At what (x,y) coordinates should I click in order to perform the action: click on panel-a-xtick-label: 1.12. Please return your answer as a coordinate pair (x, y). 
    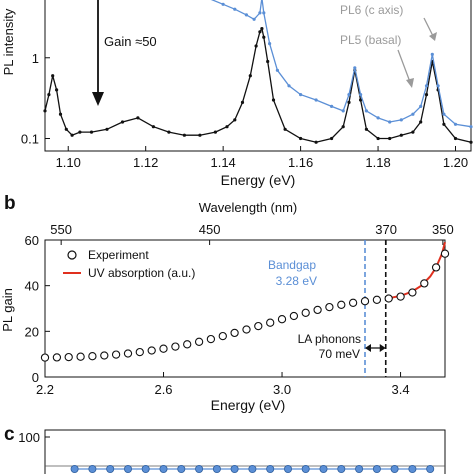
    Looking at the image, I should click on (145, 162).